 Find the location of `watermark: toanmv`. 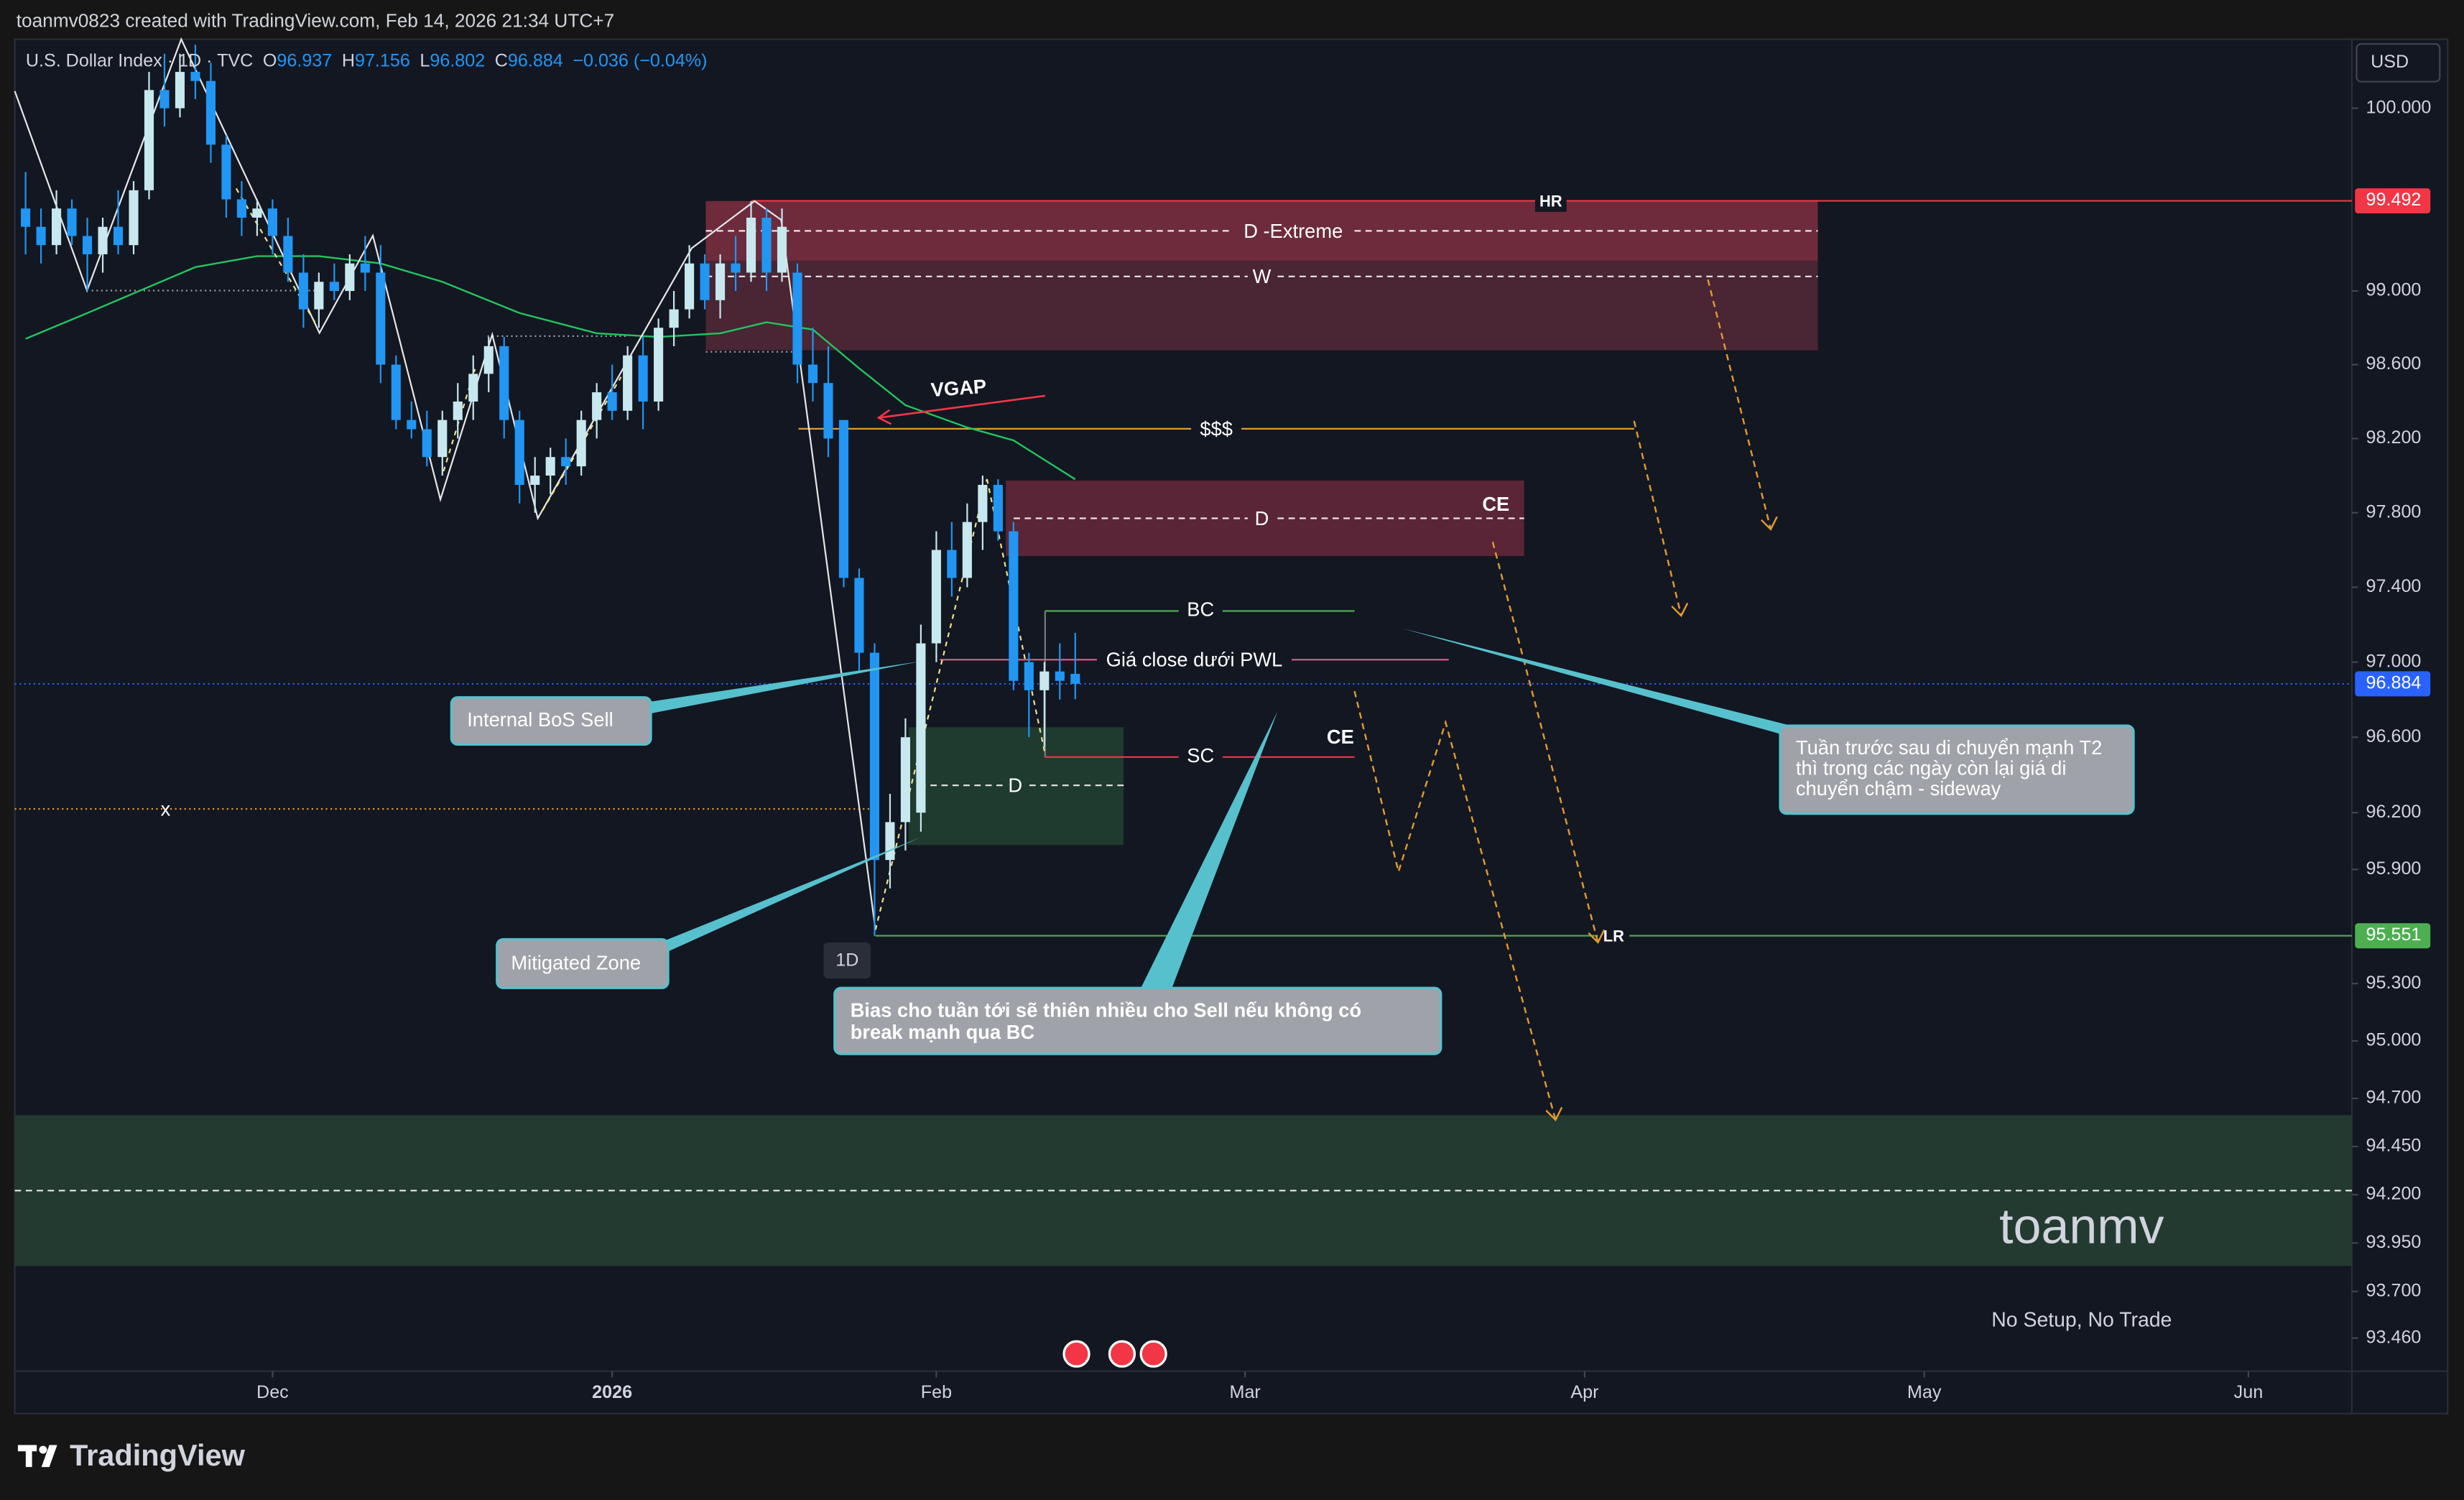

watermark: toanmv is located at coordinates (2081, 1226).